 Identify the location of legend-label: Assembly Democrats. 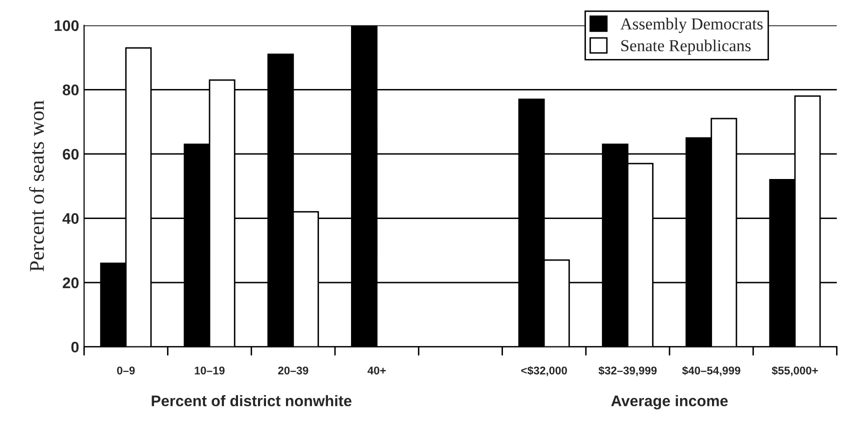
(691, 25).